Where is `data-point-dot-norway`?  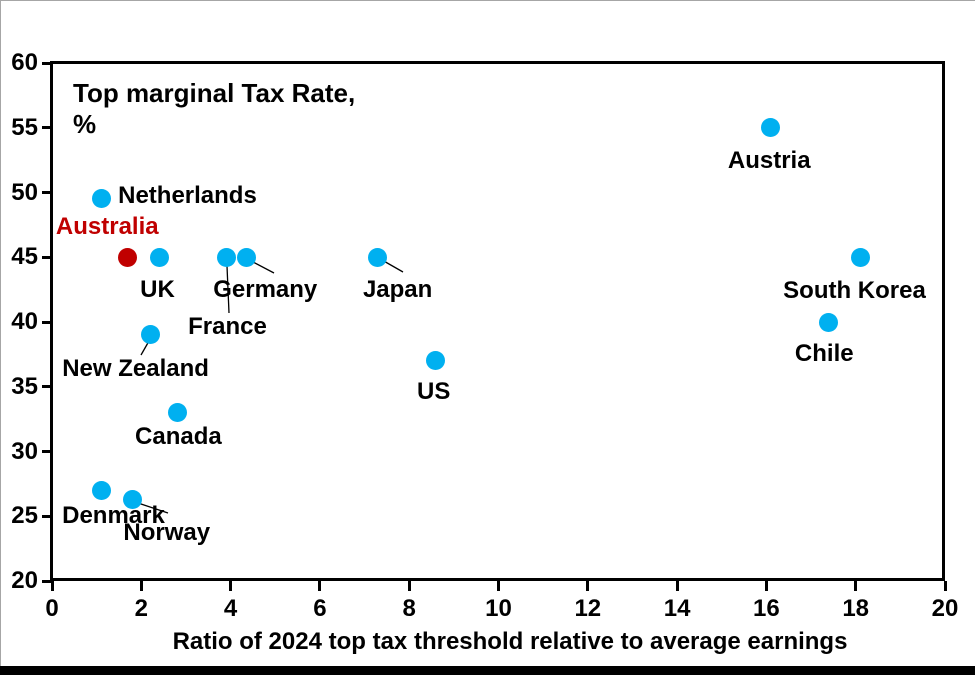
data-point-dot-norway is located at coordinates (132, 499).